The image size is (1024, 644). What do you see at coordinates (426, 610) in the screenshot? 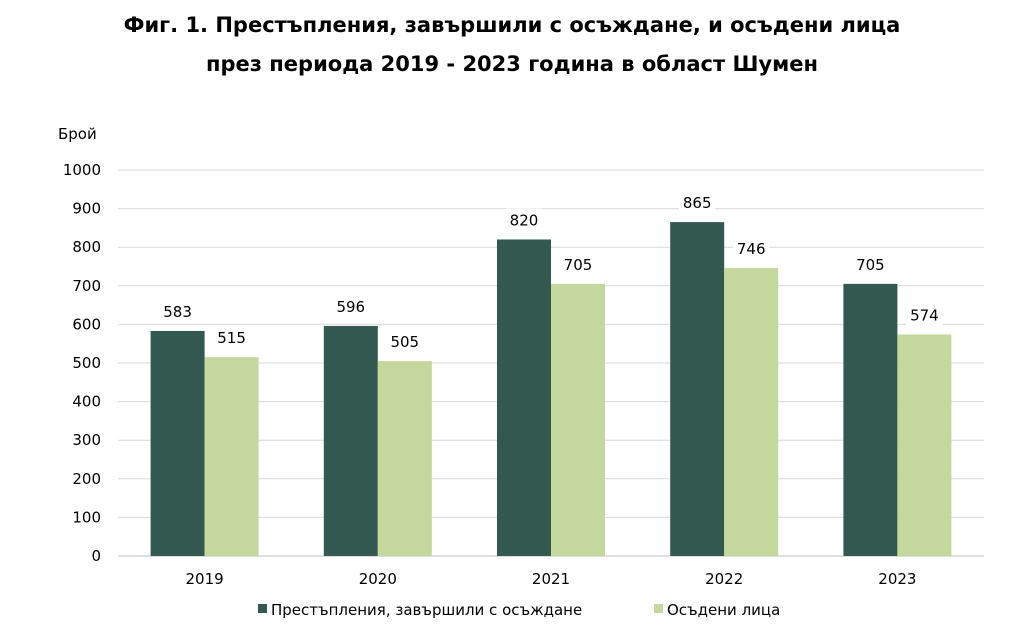
I see `legend-label-crimes: Престъпления, завършили с осъждане` at bounding box center [426, 610].